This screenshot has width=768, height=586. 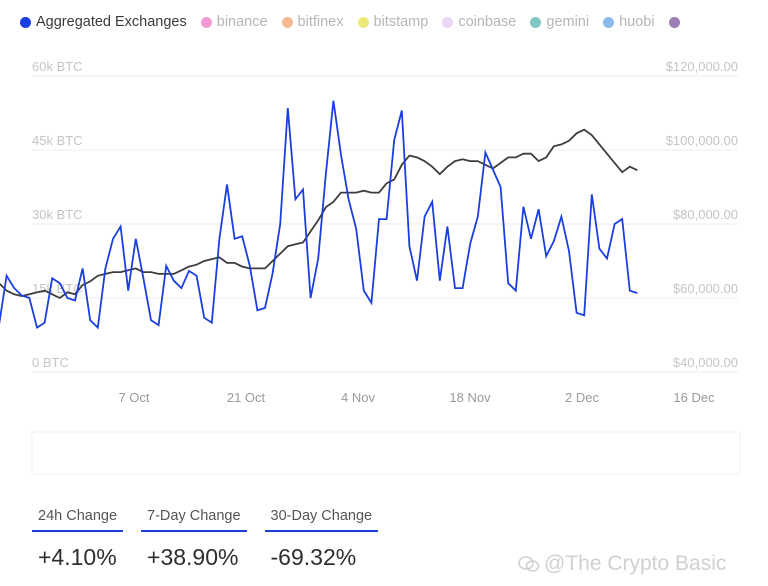 What do you see at coordinates (77, 557) in the screenshot?
I see `tab-value: +4.10%` at bounding box center [77, 557].